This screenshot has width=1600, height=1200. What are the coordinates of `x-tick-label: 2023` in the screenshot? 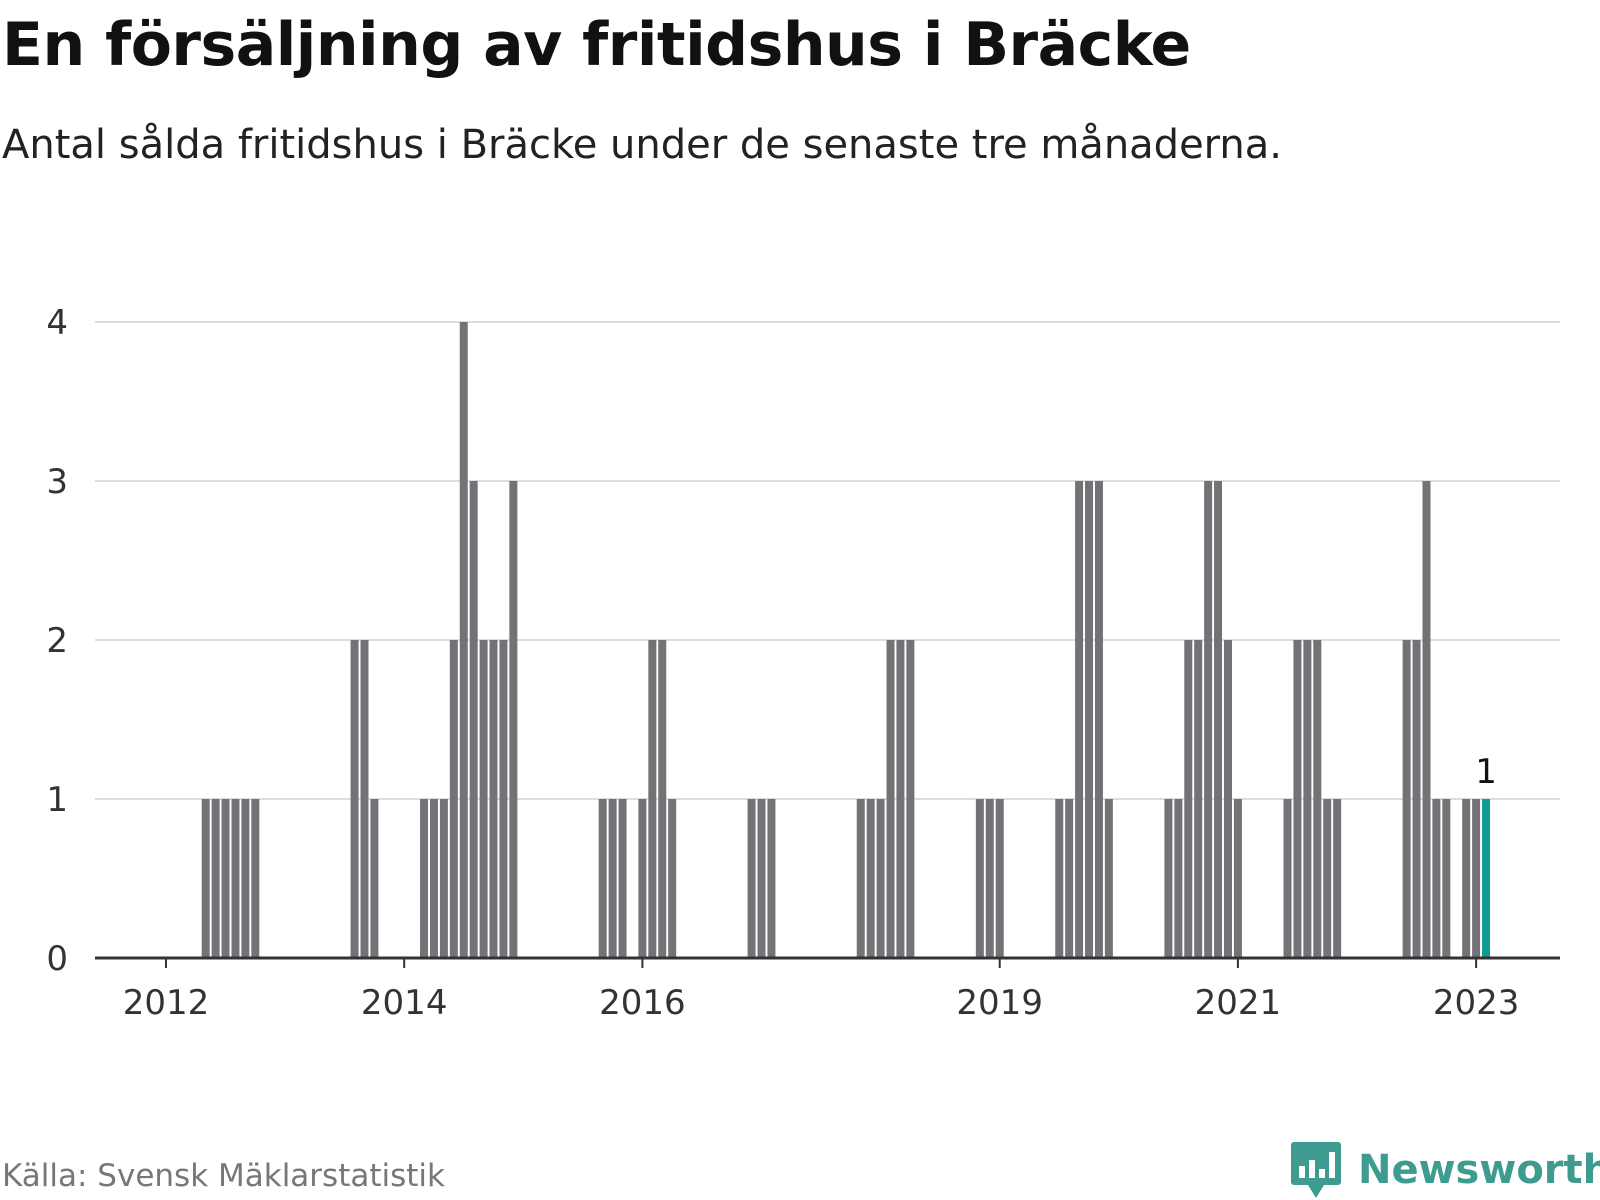 It's located at (1476, 1003).